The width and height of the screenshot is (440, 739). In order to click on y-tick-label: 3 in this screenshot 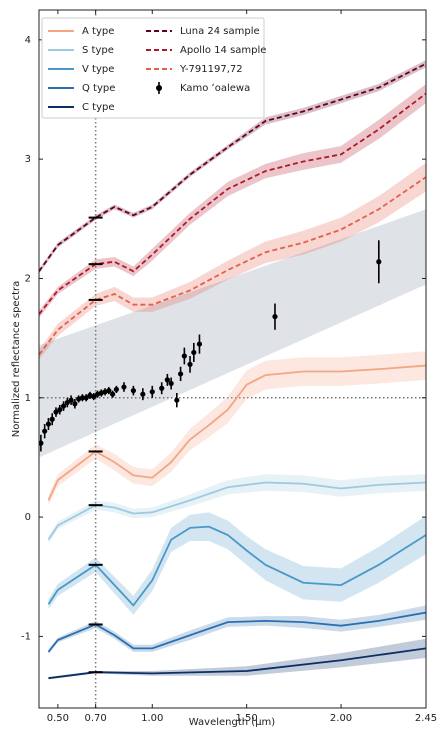, I will do `click(28, 159)`.